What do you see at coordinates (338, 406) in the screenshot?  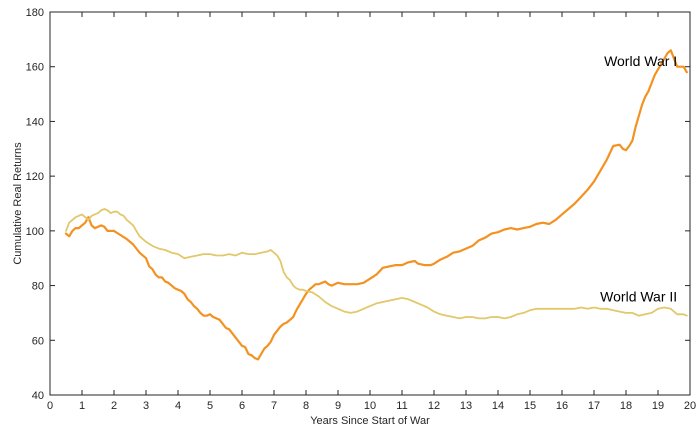 I see `x-tick-label: 9` at bounding box center [338, 406].